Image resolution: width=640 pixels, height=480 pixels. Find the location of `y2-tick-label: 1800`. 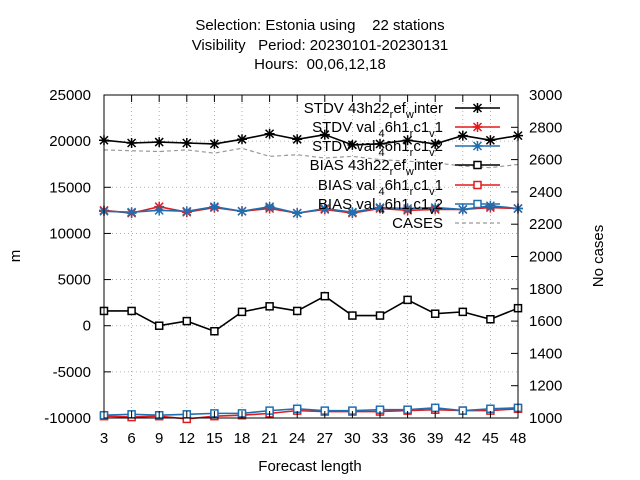

y2-tick-label: 1800 is located at coordinates (545, 289).